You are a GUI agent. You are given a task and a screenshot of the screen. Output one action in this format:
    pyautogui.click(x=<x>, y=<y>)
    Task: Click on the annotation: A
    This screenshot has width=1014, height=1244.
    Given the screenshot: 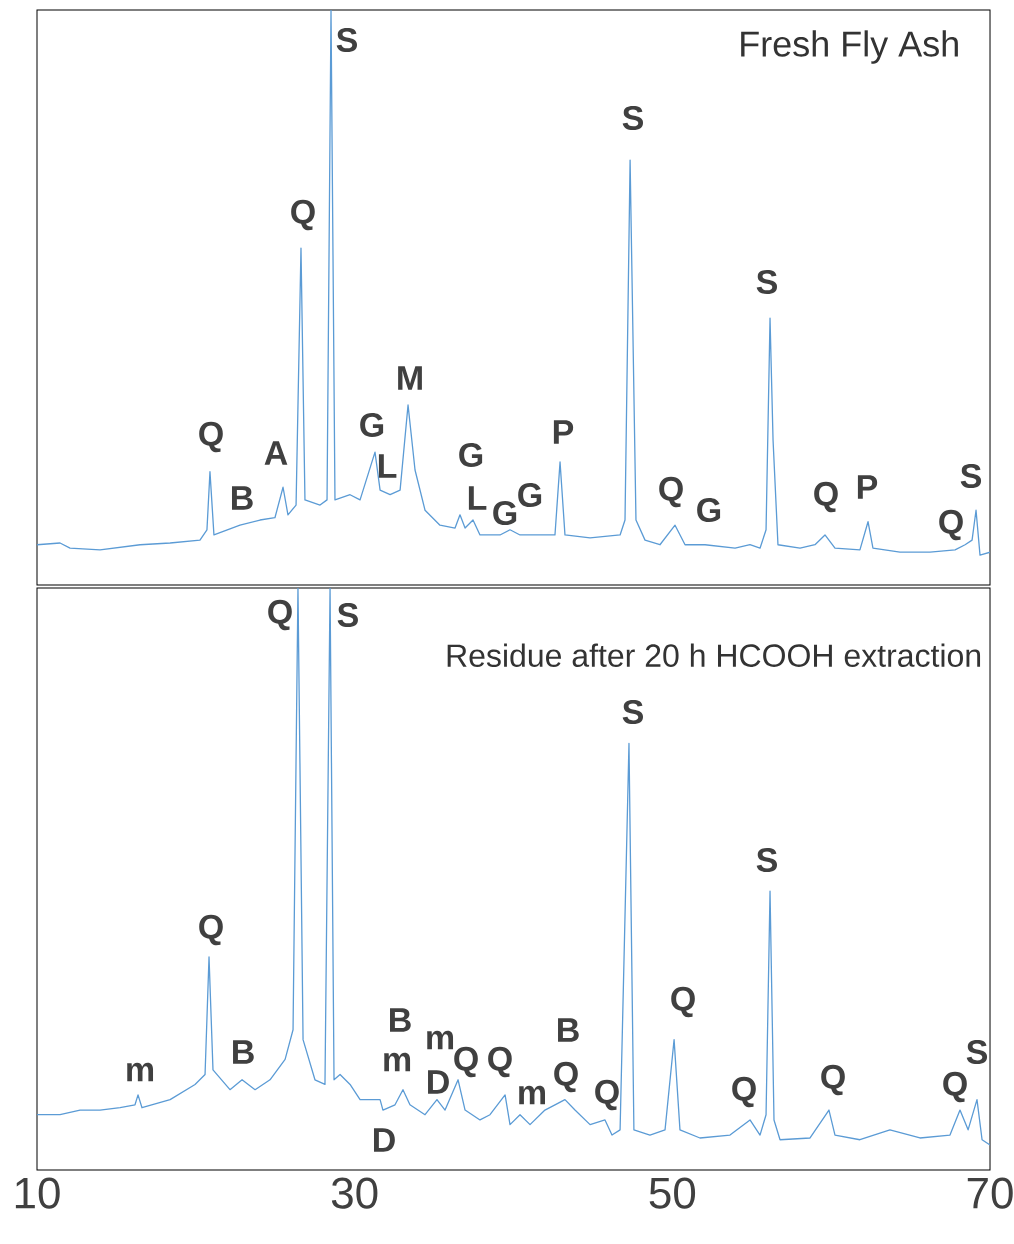 What is the action you would take?
    pyautogui.click(x=276, y=453)
    